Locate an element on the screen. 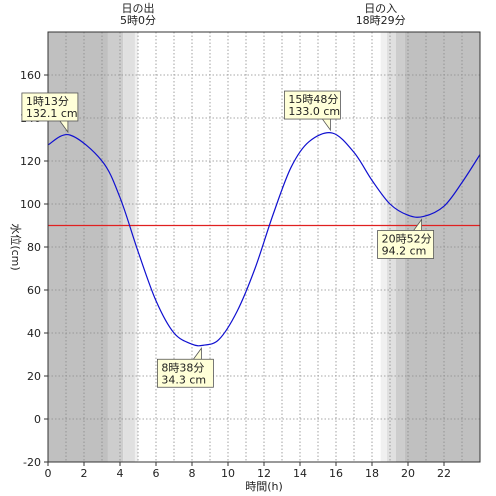 The width and height of the screenshot is (496, 496). x-tick-label: 4 is located at coordinates (120, 473).